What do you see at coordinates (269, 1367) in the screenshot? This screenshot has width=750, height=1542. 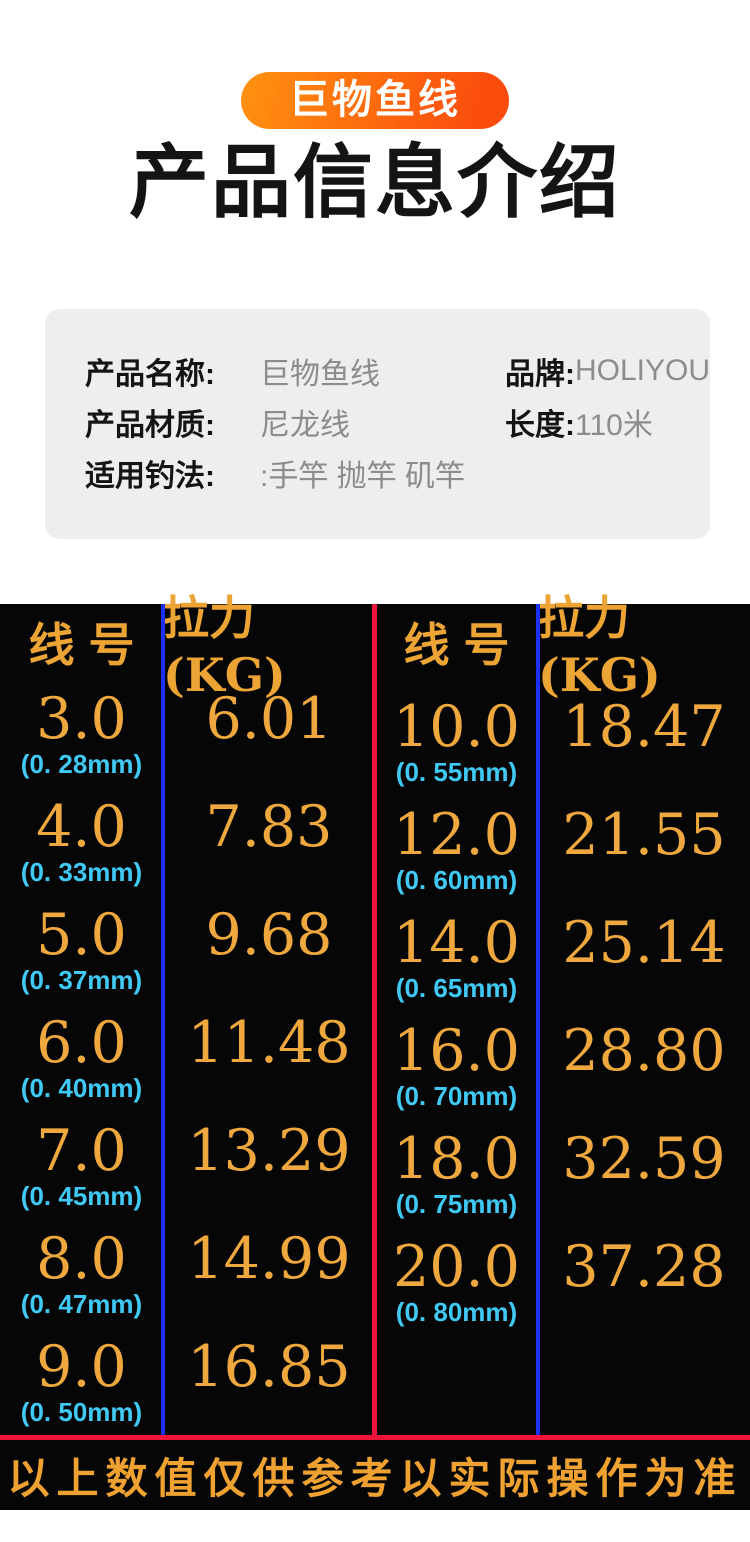 I see `pull-value: 16.85` at bounding box center [269, 1367].